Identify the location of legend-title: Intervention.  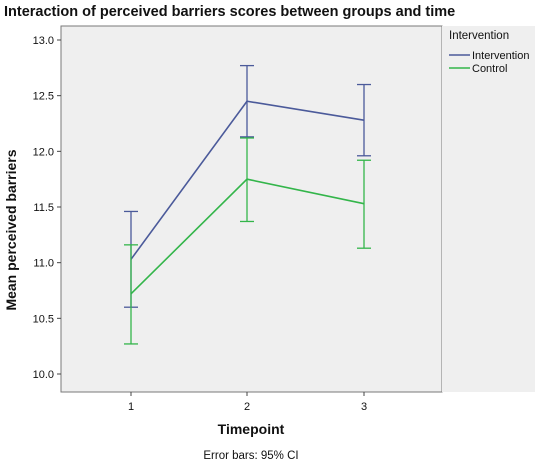
(479, 36).